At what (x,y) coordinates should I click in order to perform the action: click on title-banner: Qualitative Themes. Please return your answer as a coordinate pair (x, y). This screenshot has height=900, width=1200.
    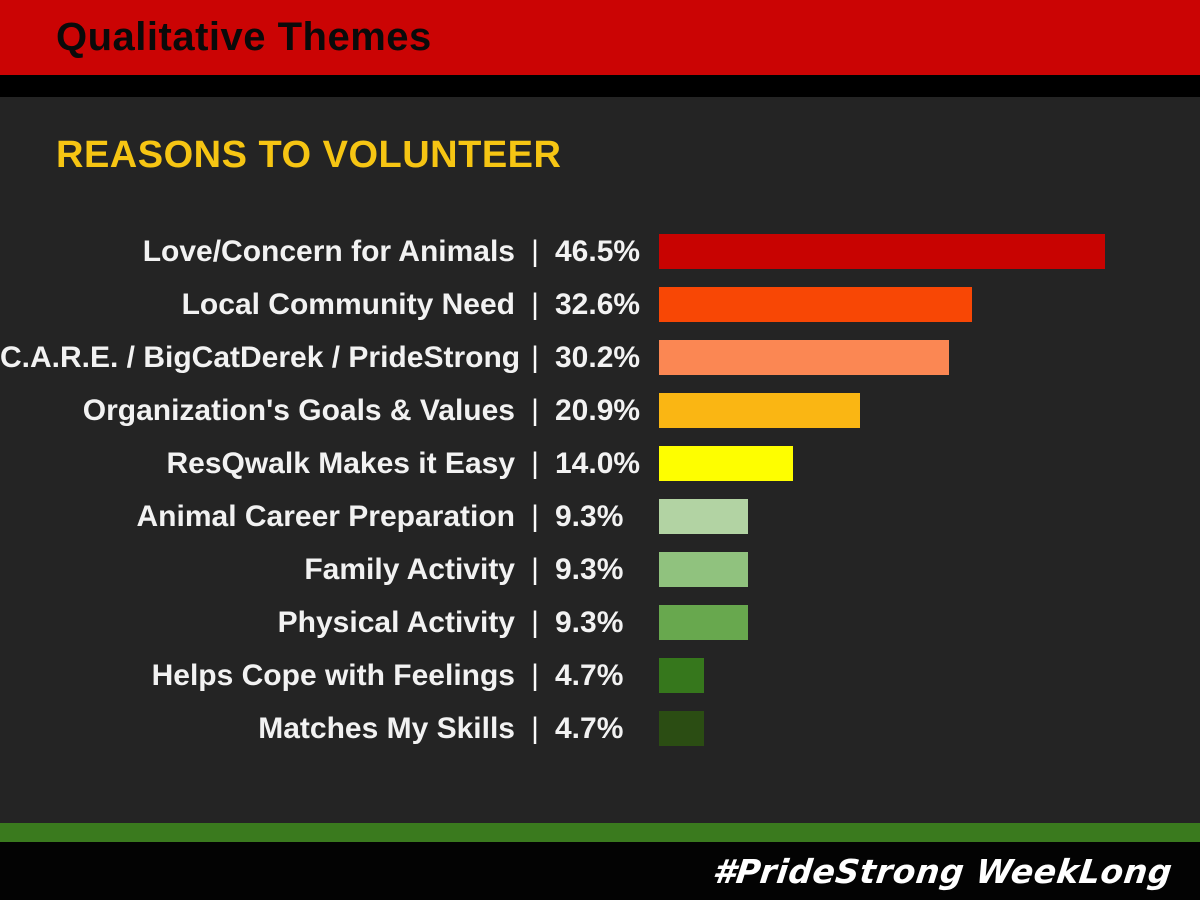
    Looking at the image, I should click on (600, 37).